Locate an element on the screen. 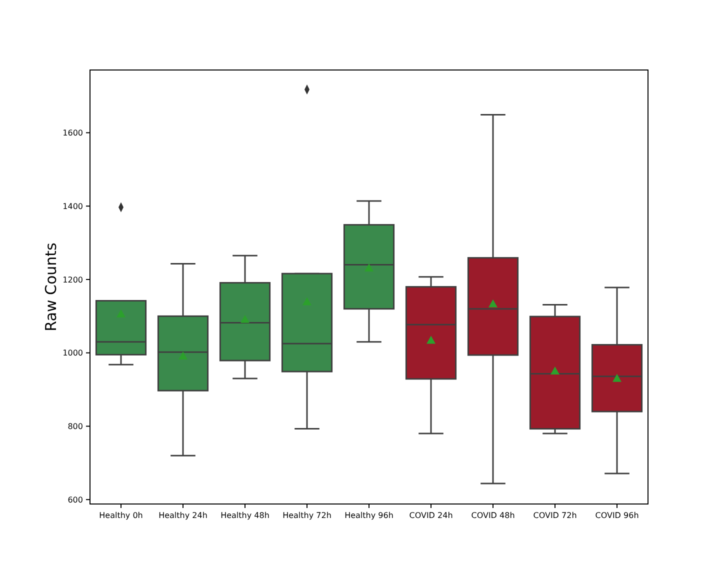 This screenshot has width=720, height=576. y-tick-label: 1000 is located at coordinates (72, 353).